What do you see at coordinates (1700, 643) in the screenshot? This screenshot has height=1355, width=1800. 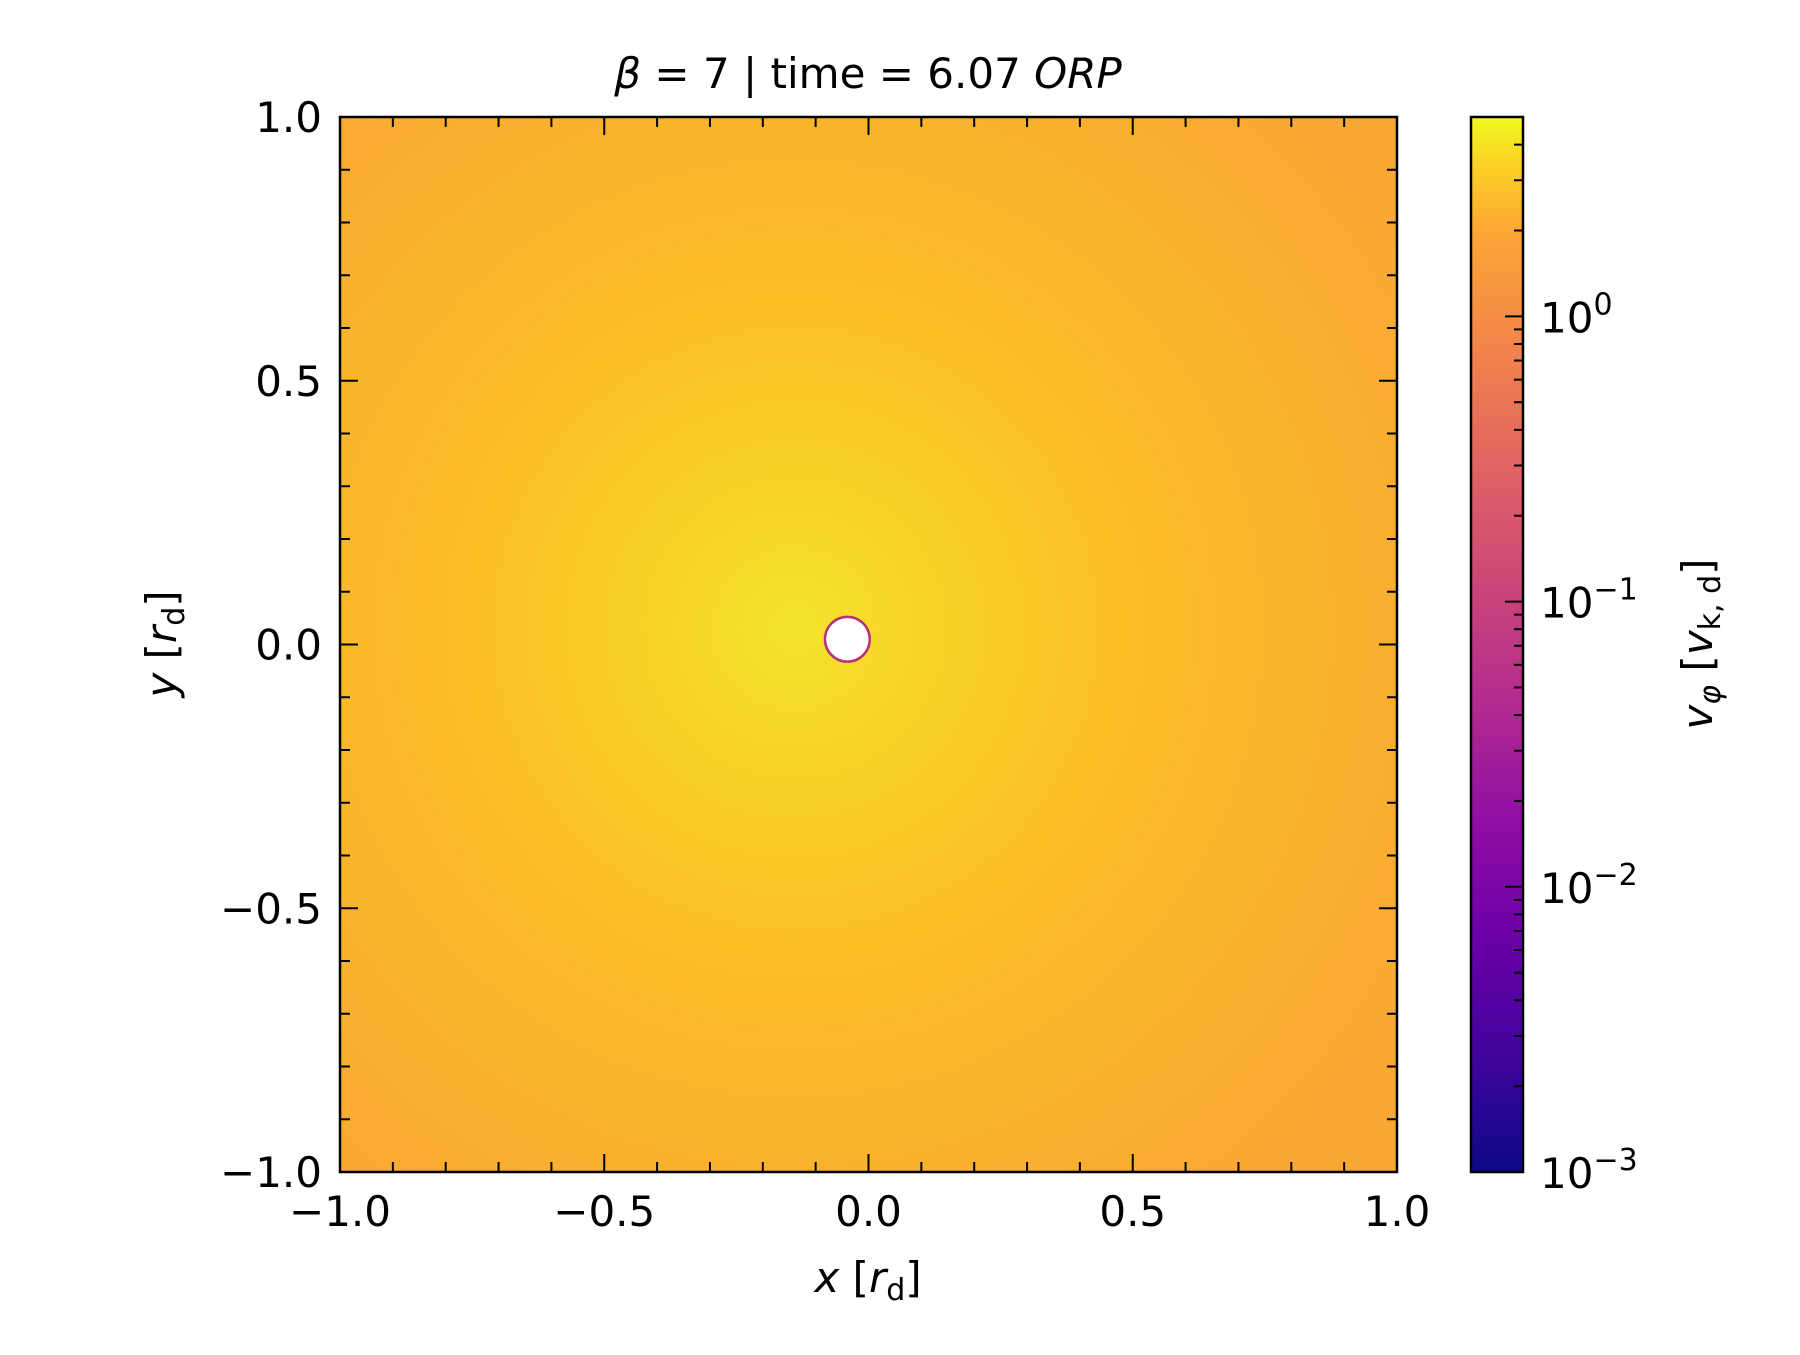 I see `colorbar-label: vφ [vk, d]` at bounding box center [1700, 643].